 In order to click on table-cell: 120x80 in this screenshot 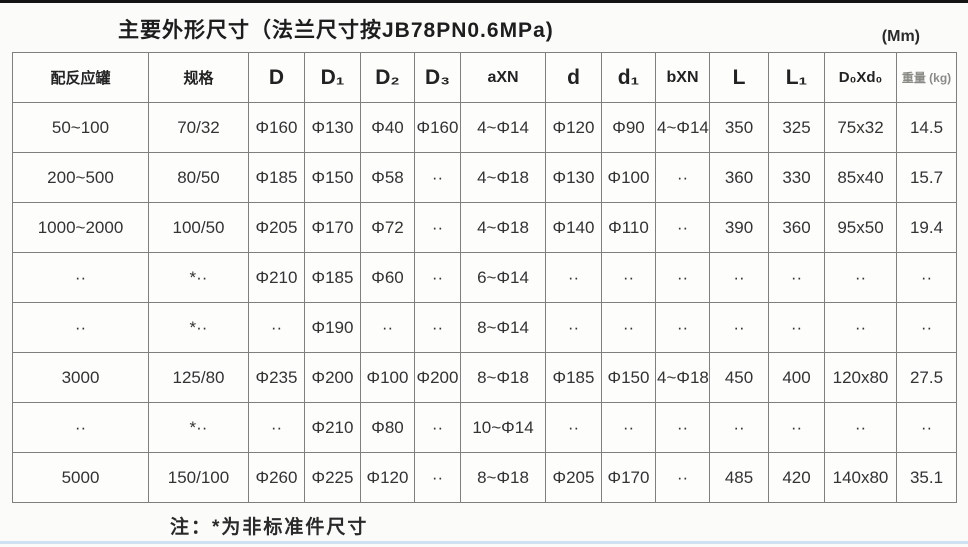, I will do `click(860, 377)`.